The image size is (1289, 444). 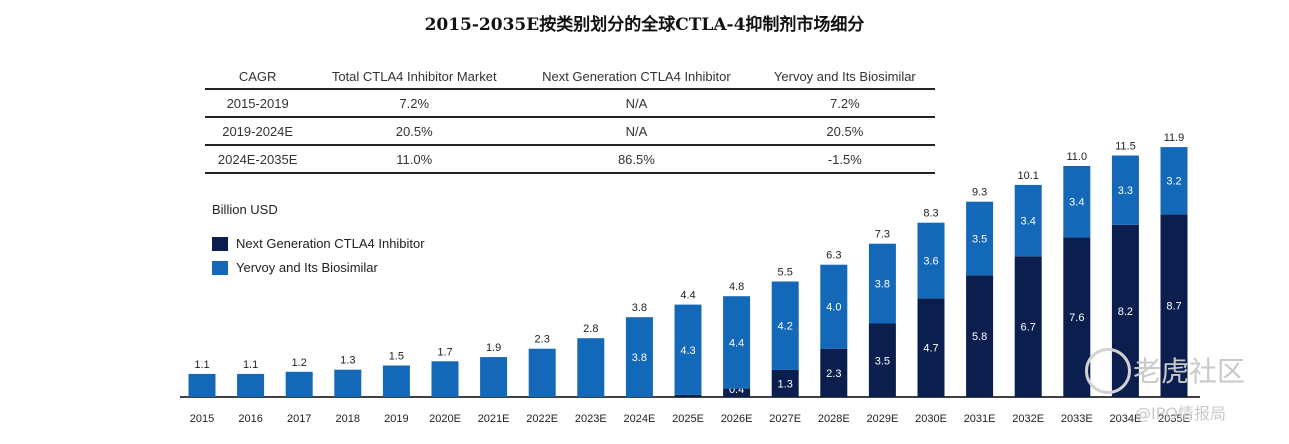 I want to click on tiger-logo-icon, so click(x=1108, y=371).